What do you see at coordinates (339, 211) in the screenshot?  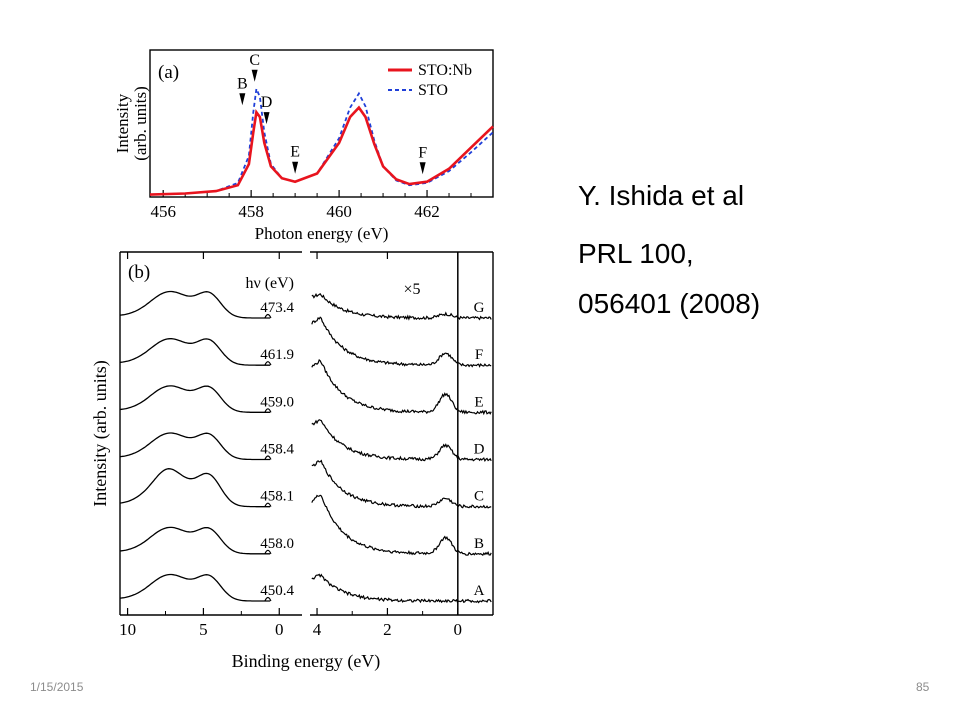 I see `panel-a-x-tick-label: 460` at bounding box center [339, 211].